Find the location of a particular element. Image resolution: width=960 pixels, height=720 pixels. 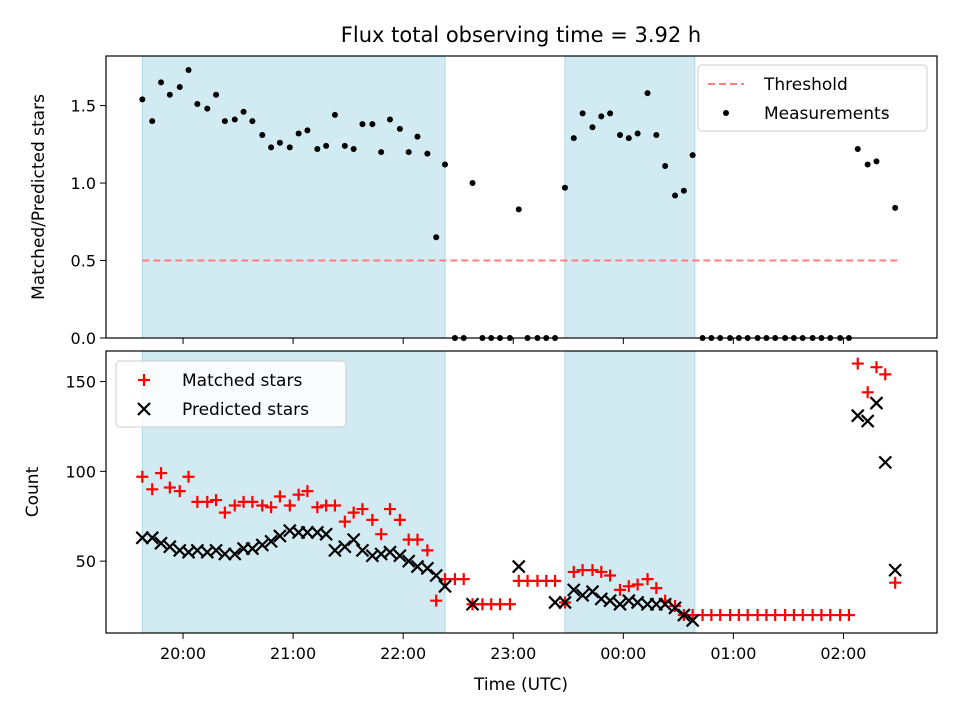

legend-label: Matched stars is located at coordinates (242, 381).